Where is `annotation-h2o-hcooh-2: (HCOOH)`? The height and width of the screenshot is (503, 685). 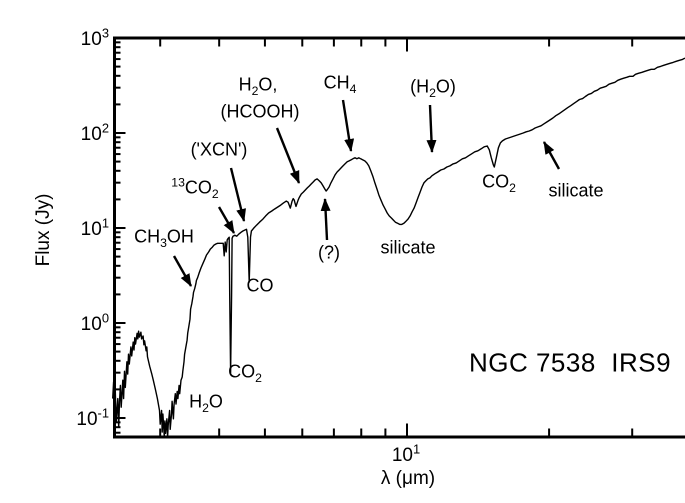
annotation-h2o-hcooh-2: (HCOOH) is located at coordinates (260, 111).